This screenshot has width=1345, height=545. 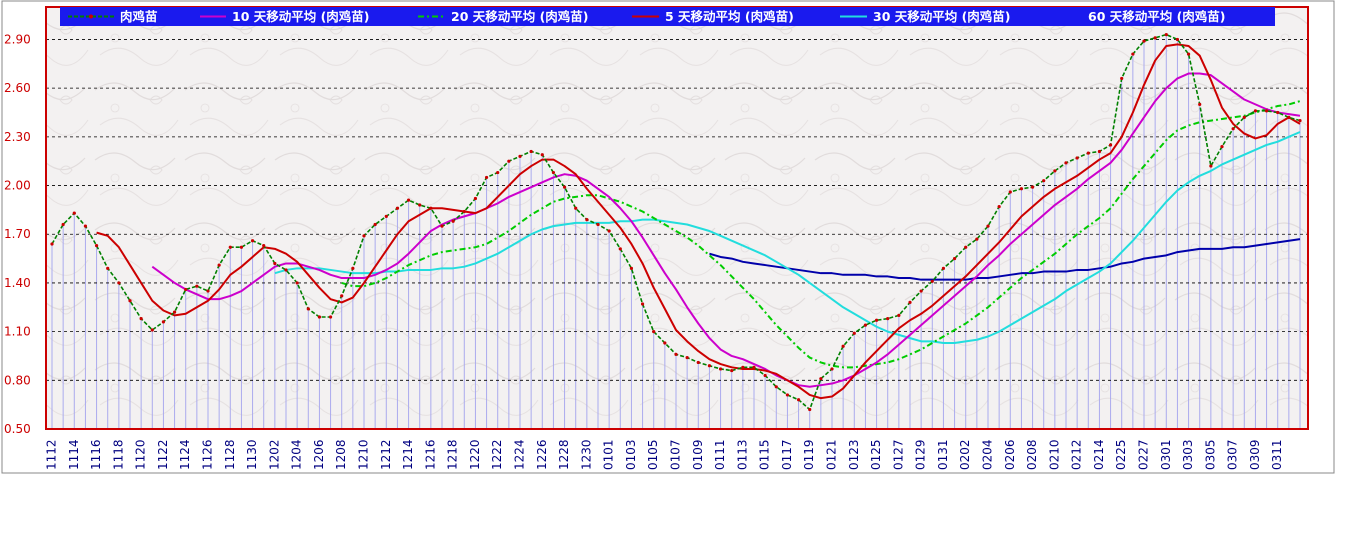 I want to click on legend-label: 5 天移动平均 (肉鸡苗), so click(x=729, y=16).